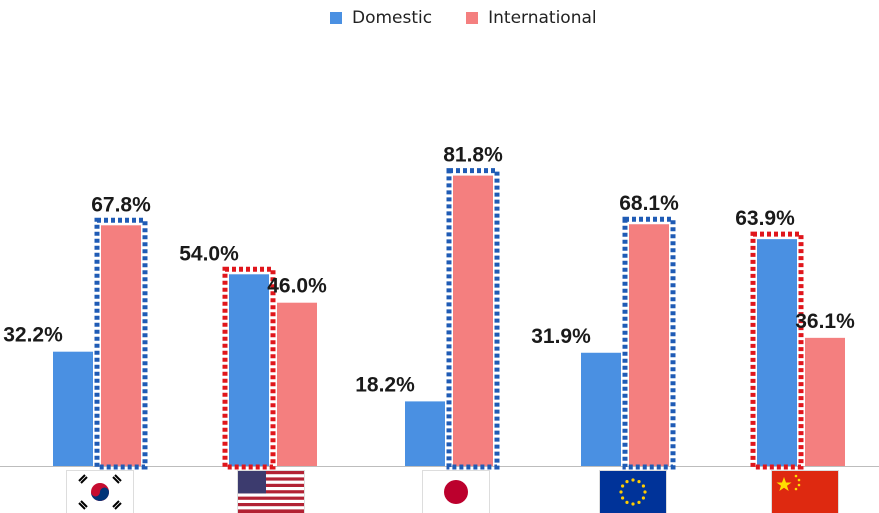 This screenshot has height=513, width=879. I want to click on highlight-box-china, so click(777, 350).